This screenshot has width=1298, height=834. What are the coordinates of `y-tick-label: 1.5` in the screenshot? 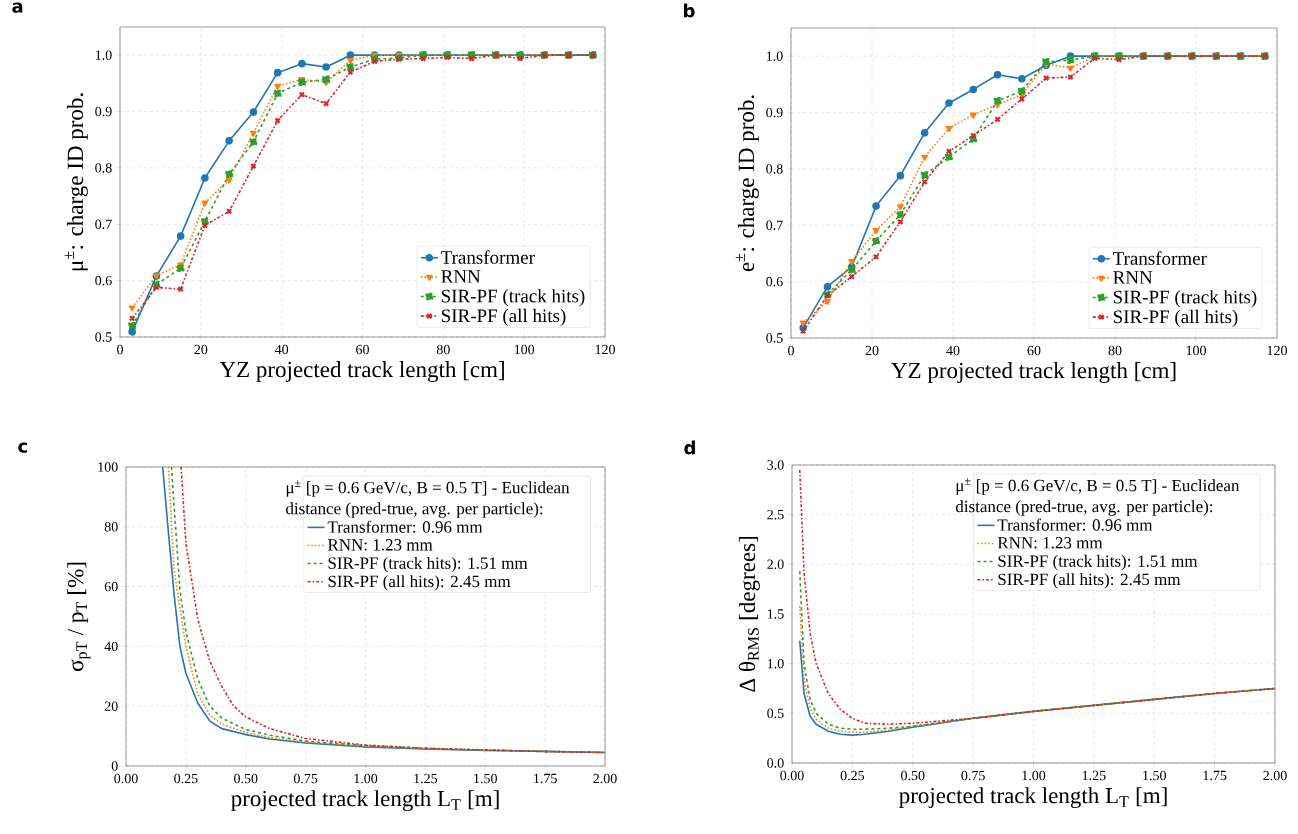 It's located at (775, 614).